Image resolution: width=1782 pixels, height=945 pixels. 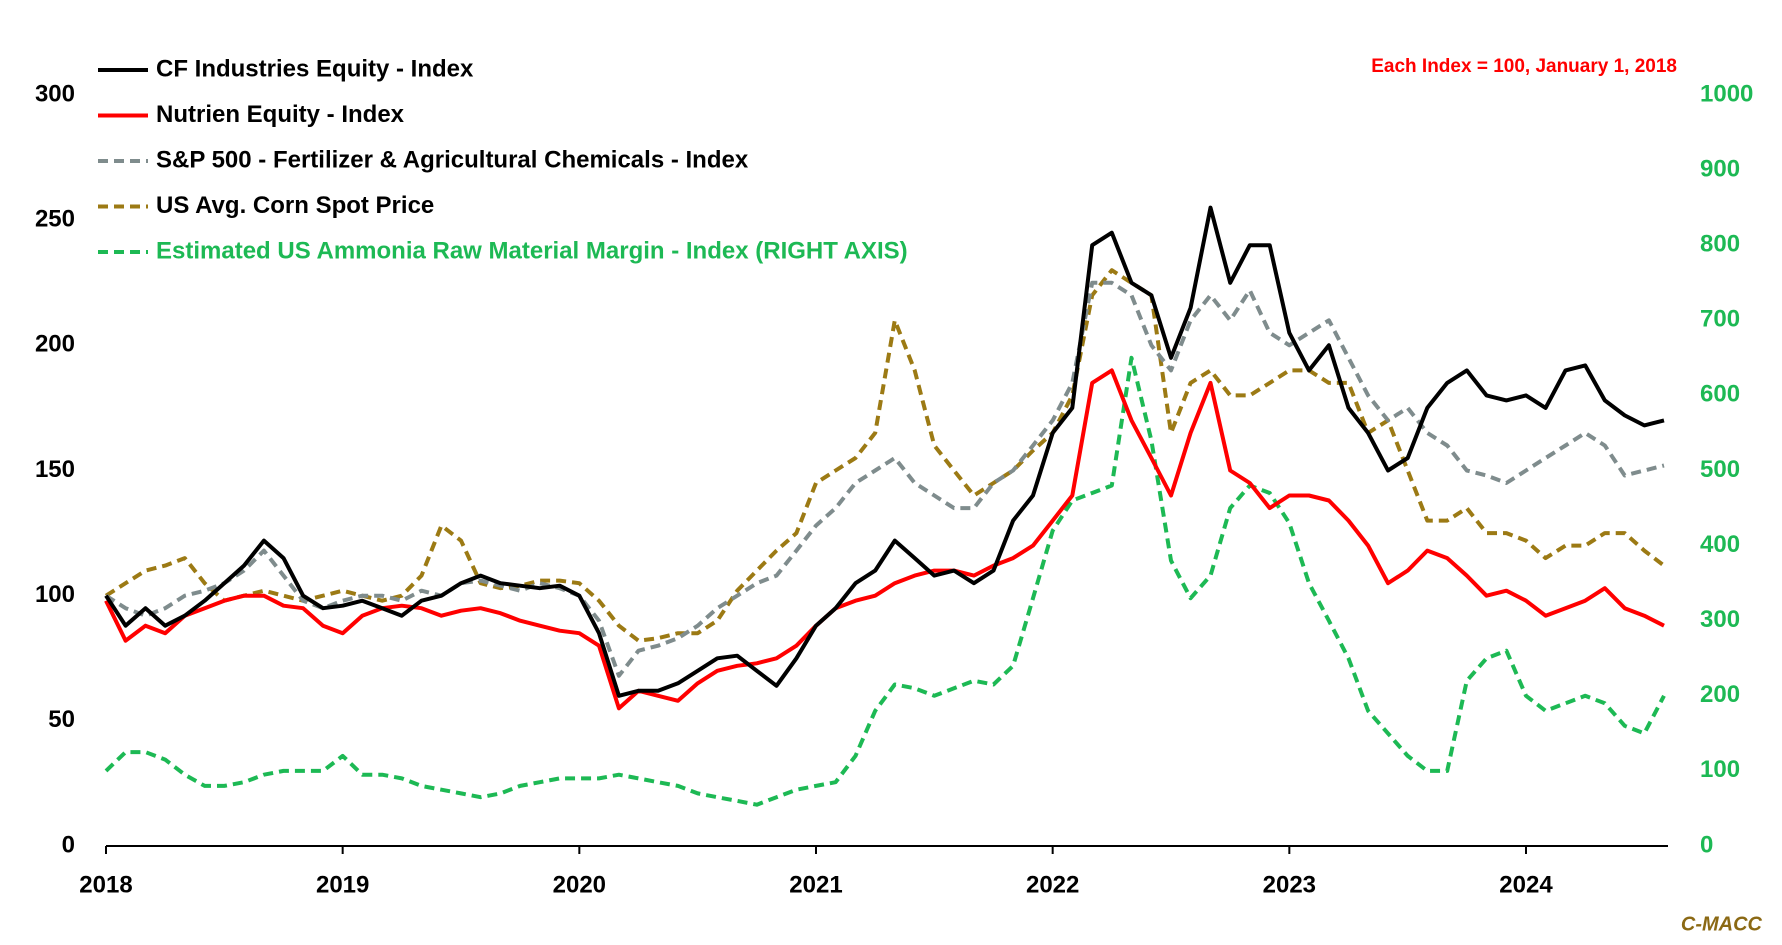 What do you see at coordinates (55, 469) in the screenshot?
I see `y-tick-label: 150` at bounding box center [55, 469].